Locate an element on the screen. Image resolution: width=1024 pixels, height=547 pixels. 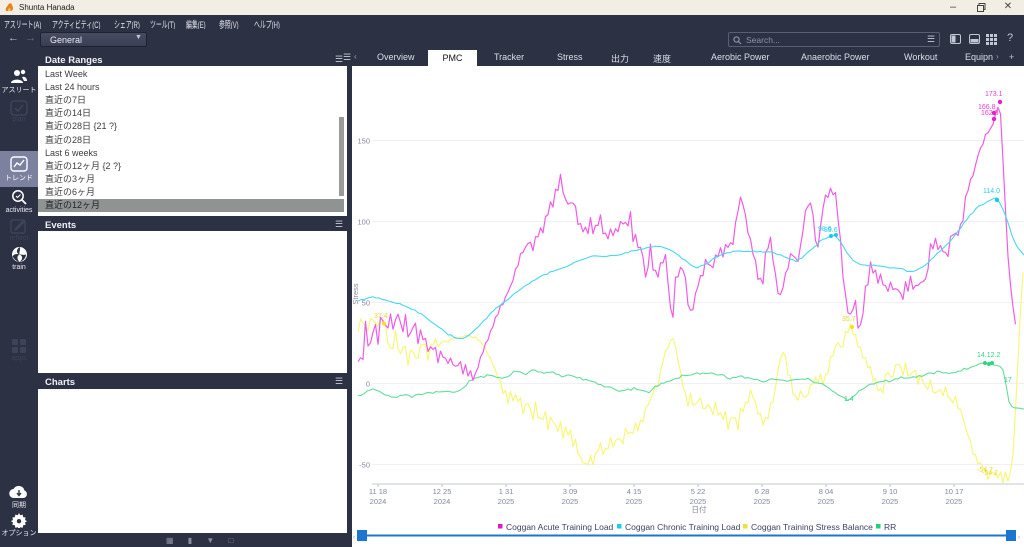
svg-text: 日付 is located at coordinates (699, 509).